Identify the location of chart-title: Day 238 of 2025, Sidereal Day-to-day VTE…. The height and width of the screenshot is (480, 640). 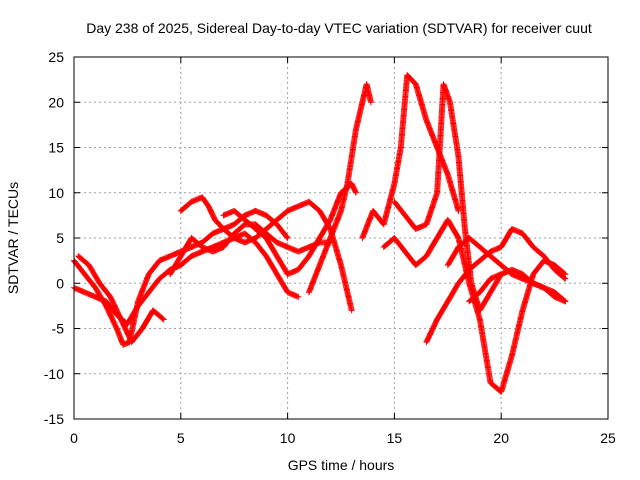
(339, 28).